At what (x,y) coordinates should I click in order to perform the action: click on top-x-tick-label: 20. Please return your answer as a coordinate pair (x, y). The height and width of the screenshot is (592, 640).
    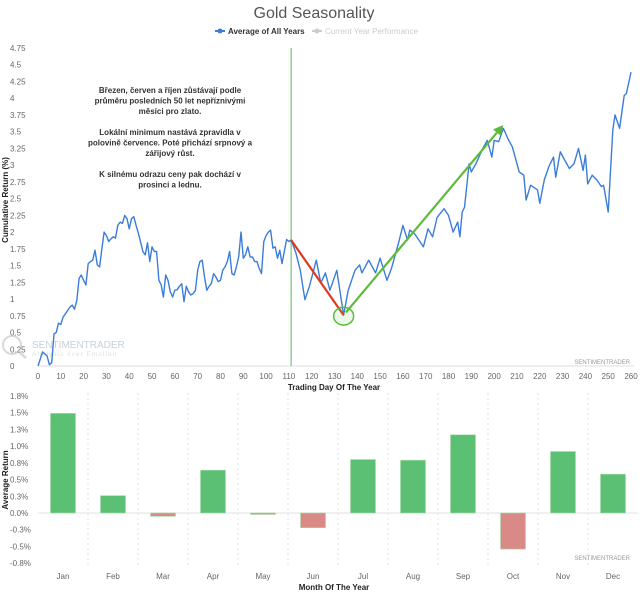
    Looking at the image, I should click on (83, 376).